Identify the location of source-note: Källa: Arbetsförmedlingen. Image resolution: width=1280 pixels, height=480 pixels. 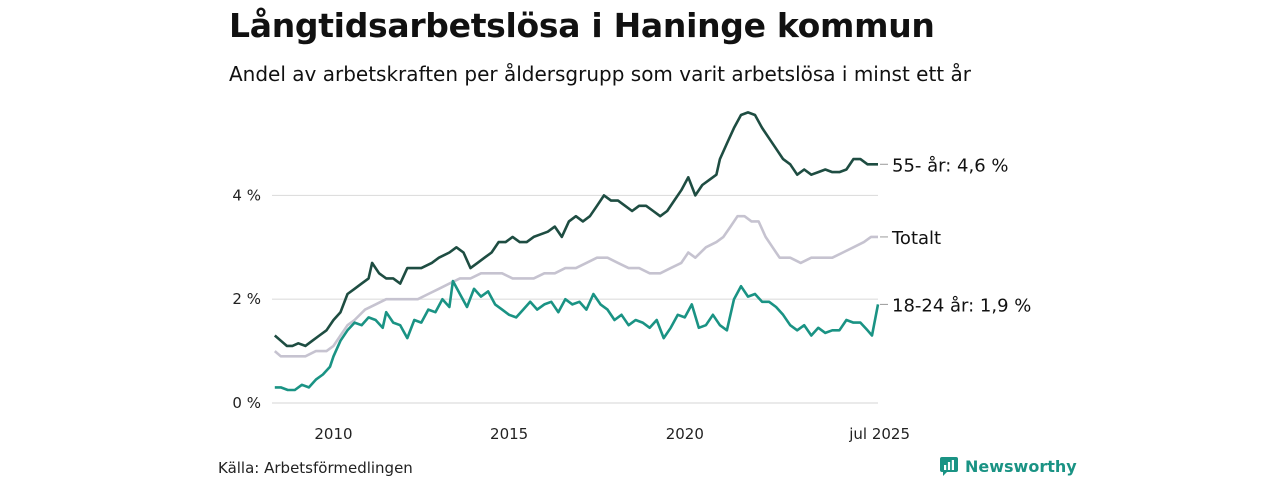
(315, 468).